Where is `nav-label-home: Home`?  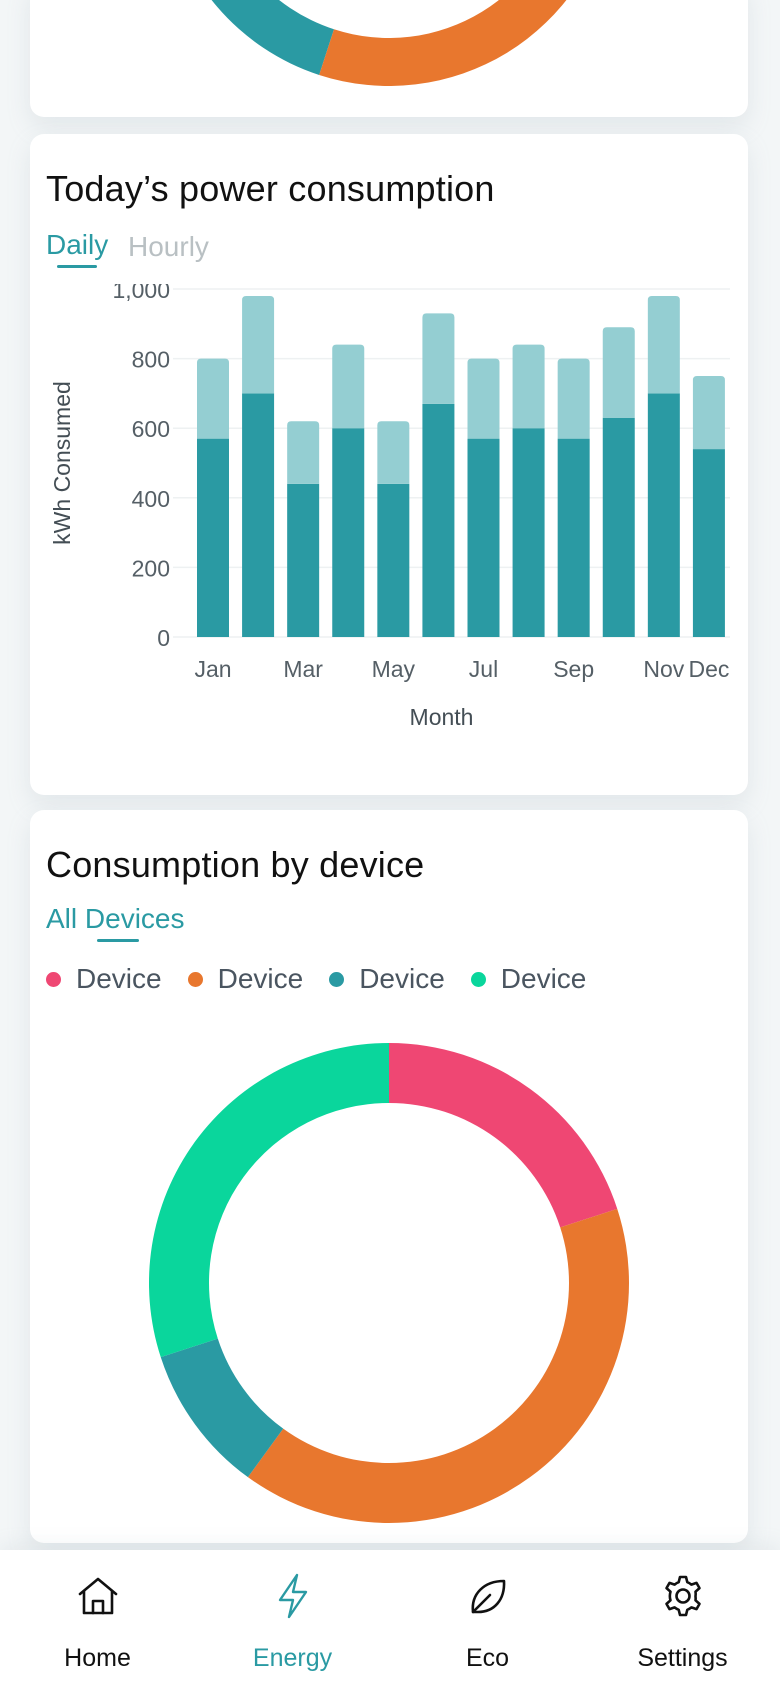 nav-label-home: Home is located at coordinates (97, 1658).